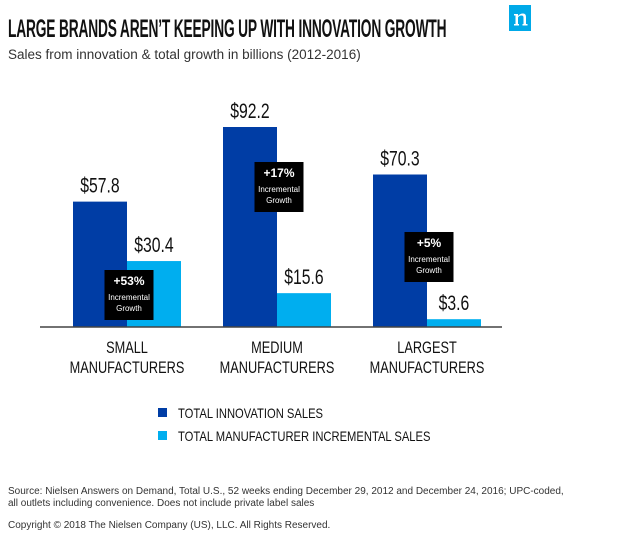  I want to click on callout-value: +5%, so click(429, 243).